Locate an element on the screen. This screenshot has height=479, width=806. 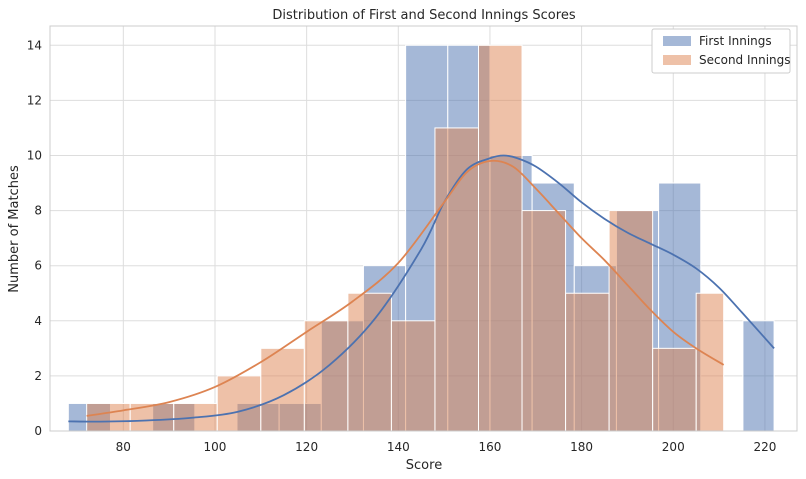
x-tick-label: 80 is located at coordinates (123, 447).